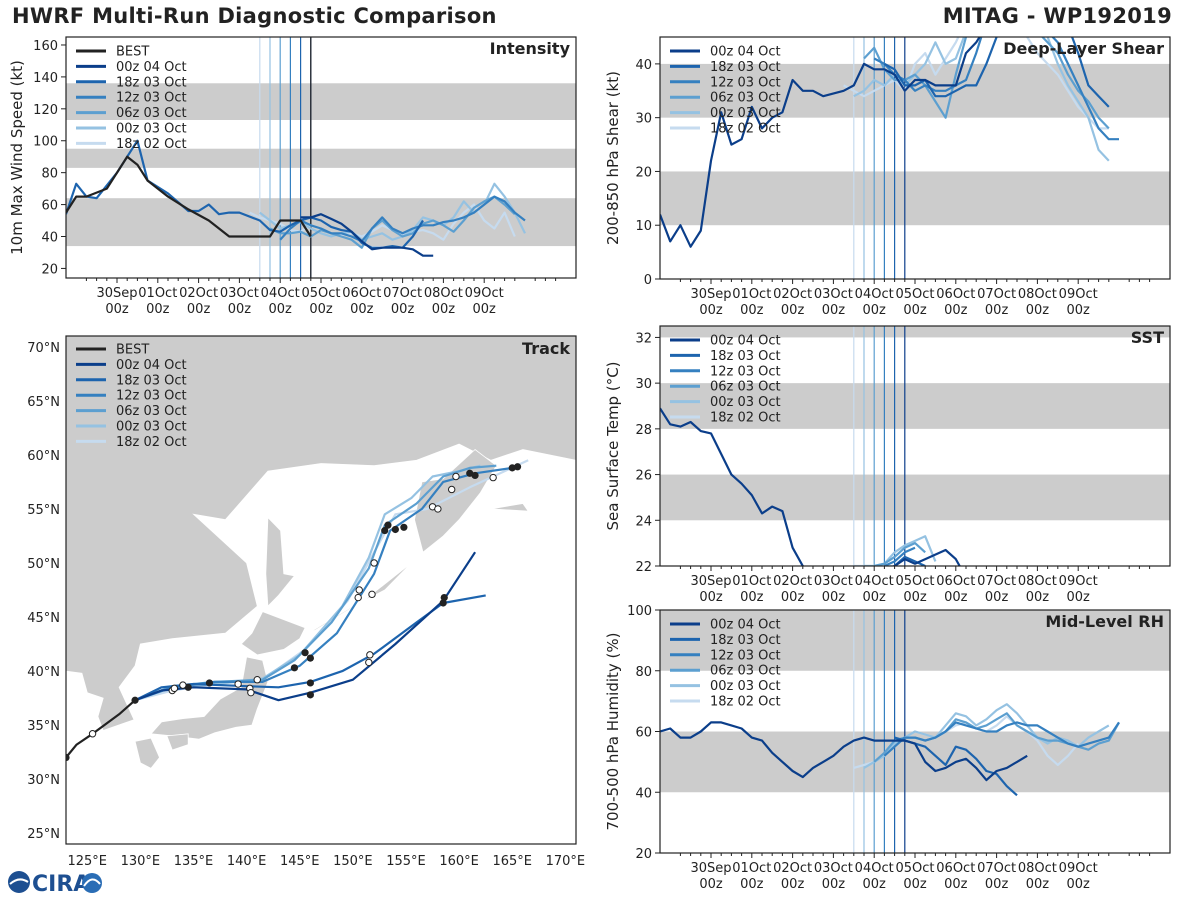 The height and width of the screenshot is (900, 1200). I want to click on x-tick-label: 03Oct, so click(833, 868).